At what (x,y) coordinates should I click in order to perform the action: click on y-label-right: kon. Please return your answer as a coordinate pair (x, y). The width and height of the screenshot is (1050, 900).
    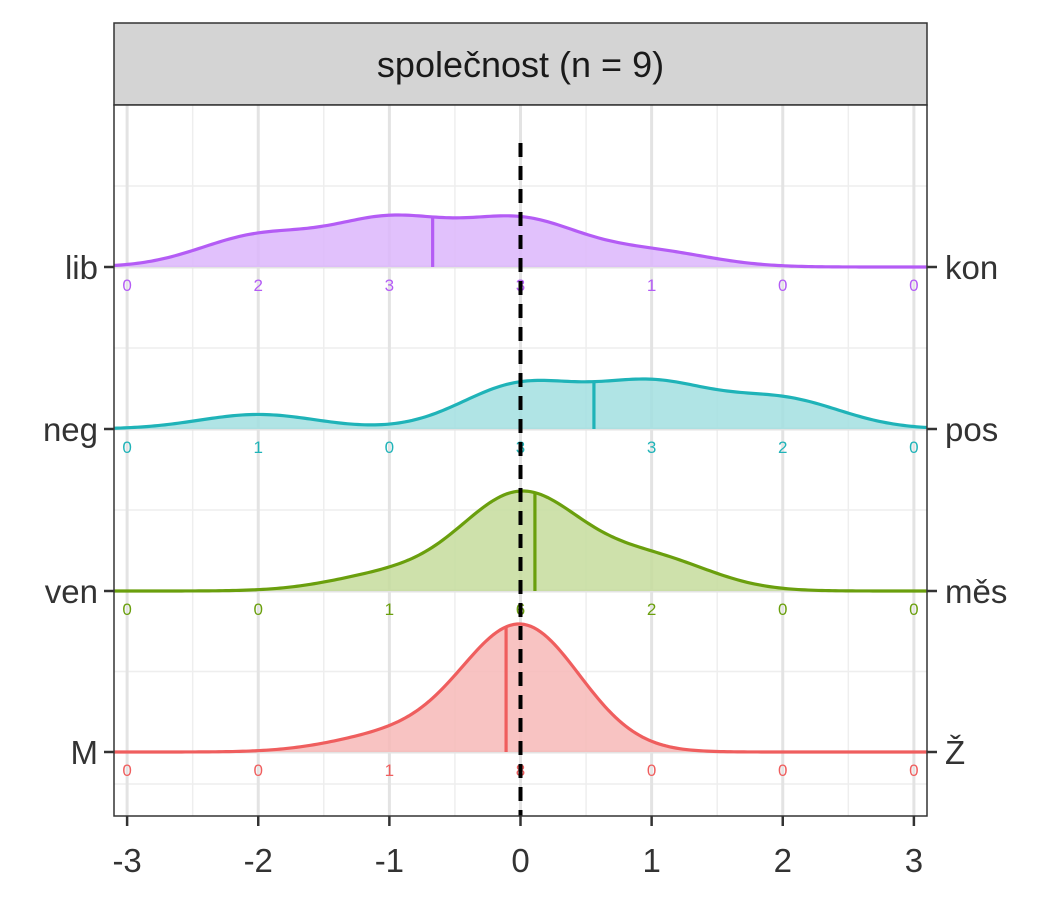
    Looking at the image, I should click on (971, 267).